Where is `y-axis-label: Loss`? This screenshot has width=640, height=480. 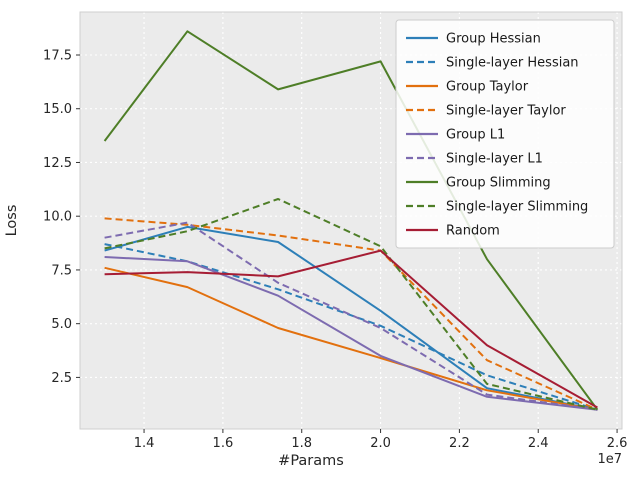 y-axis-label: Loss is located at coordinates (12, 221).